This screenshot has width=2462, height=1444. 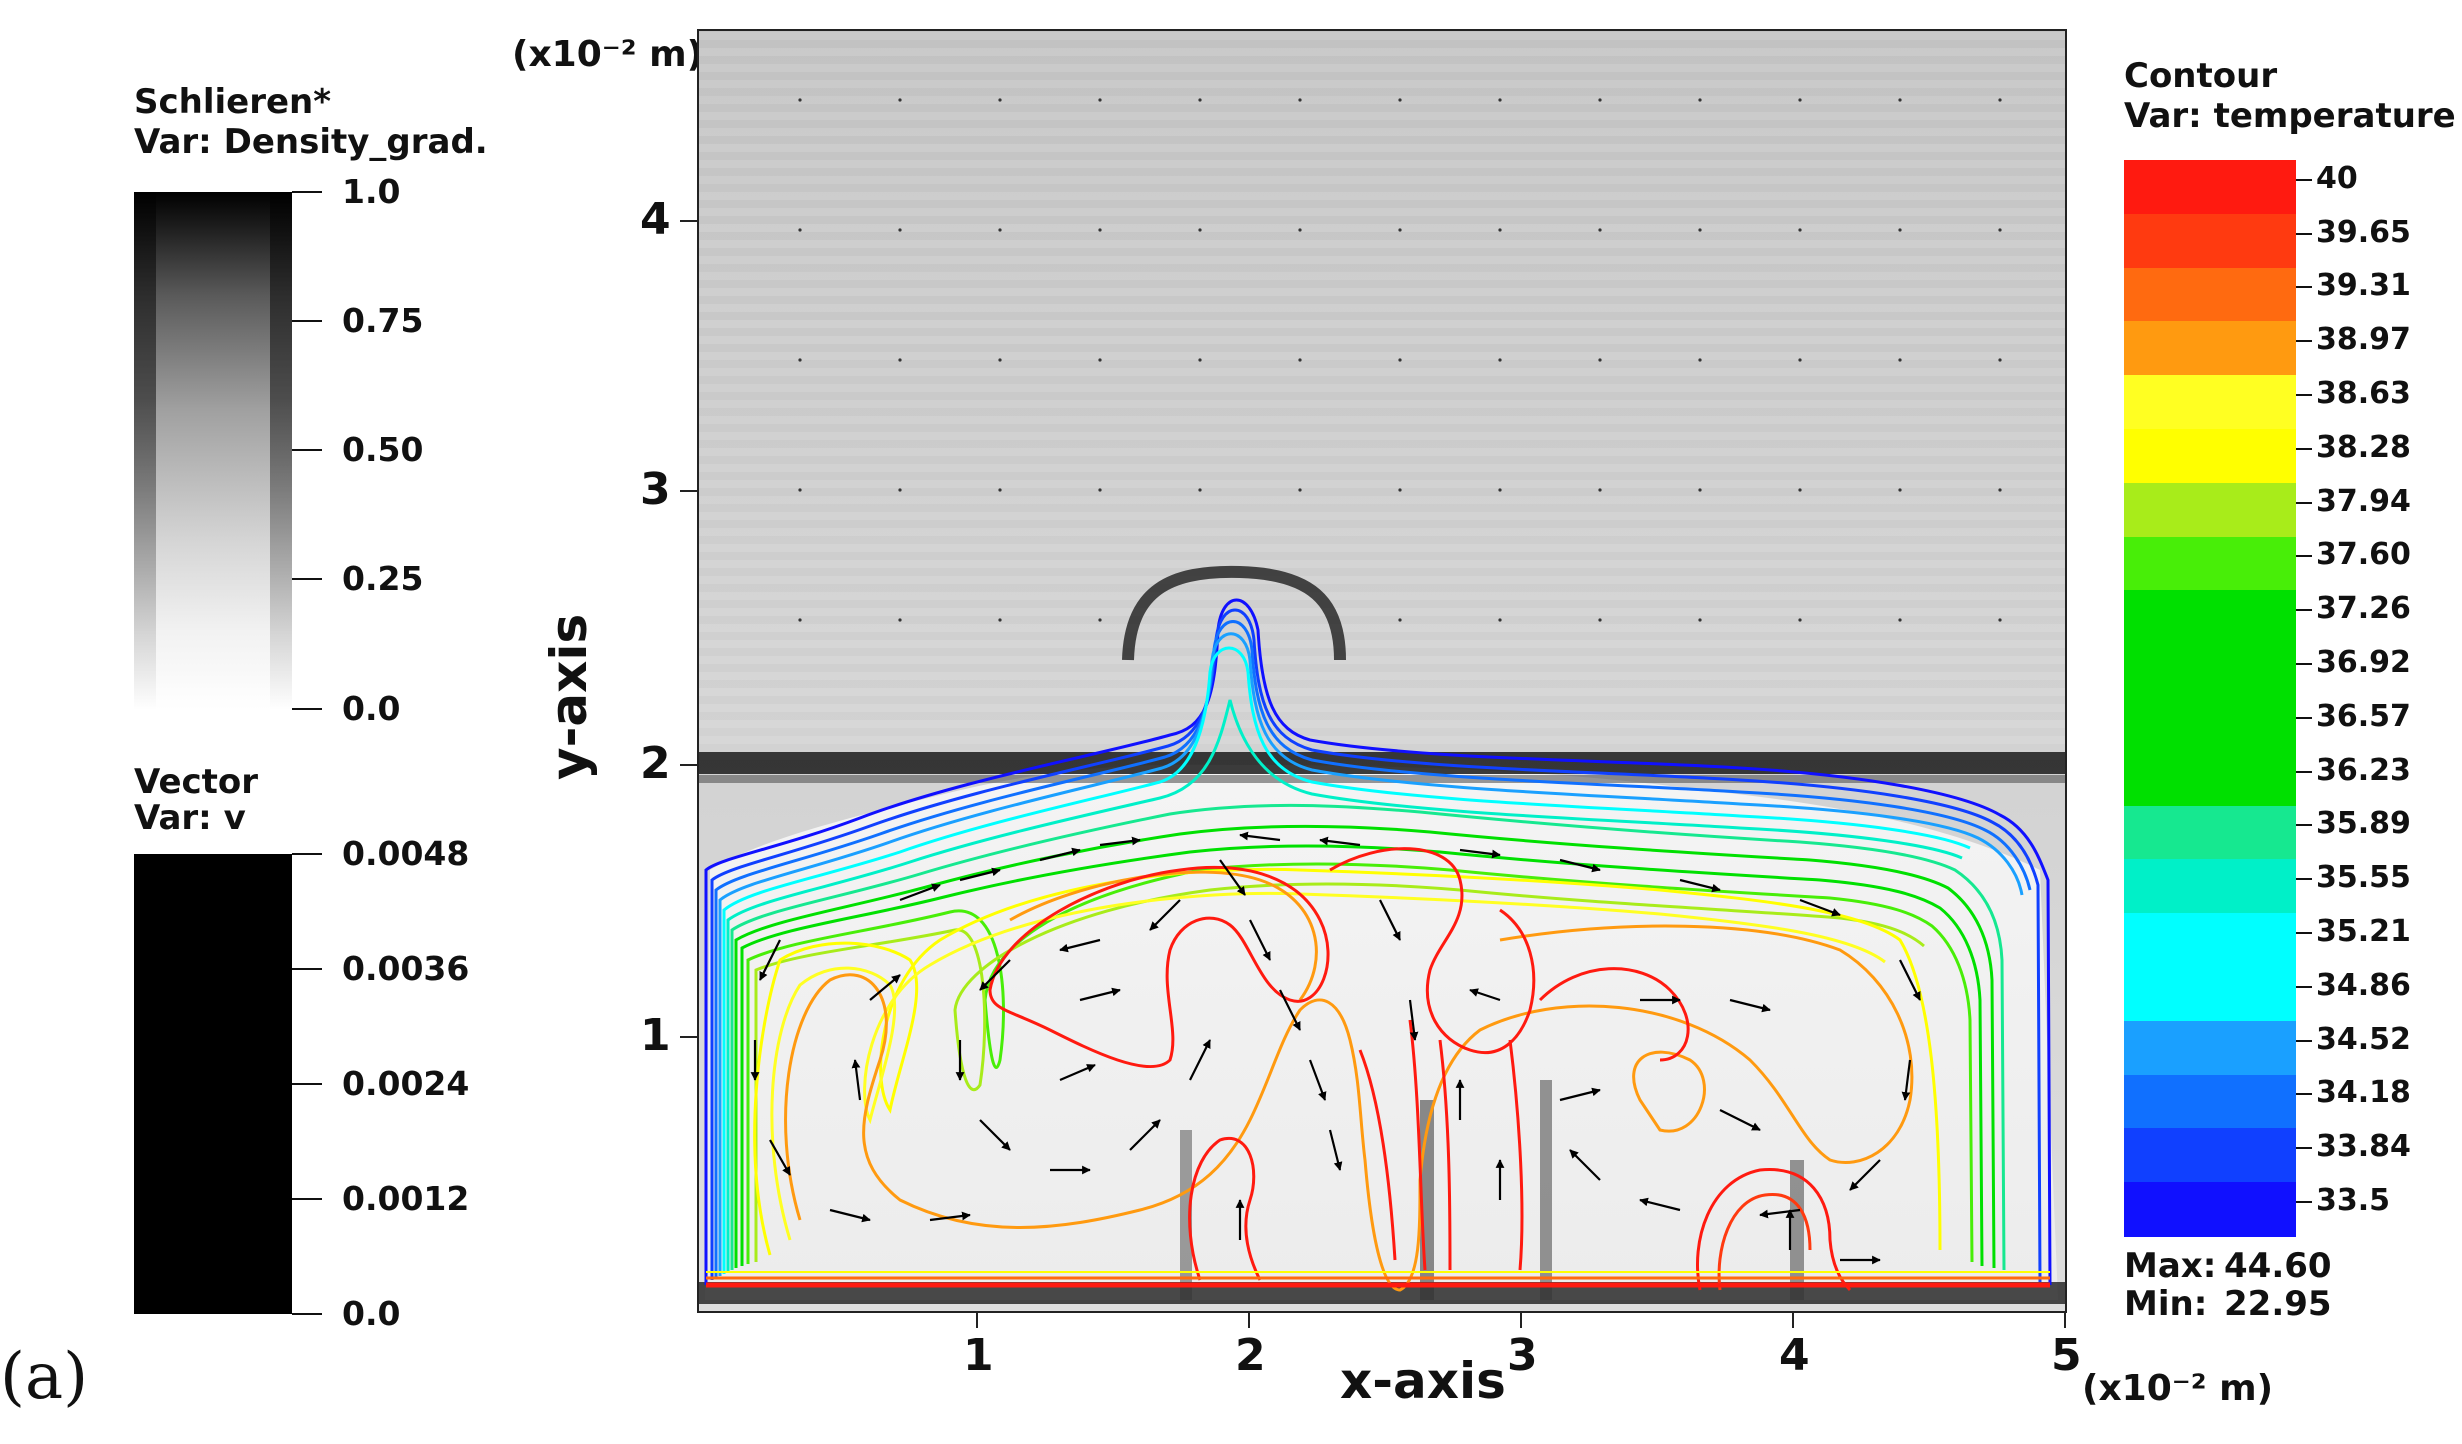 I want to click on contour-level-label: 40, so click(x=2337, y=178).